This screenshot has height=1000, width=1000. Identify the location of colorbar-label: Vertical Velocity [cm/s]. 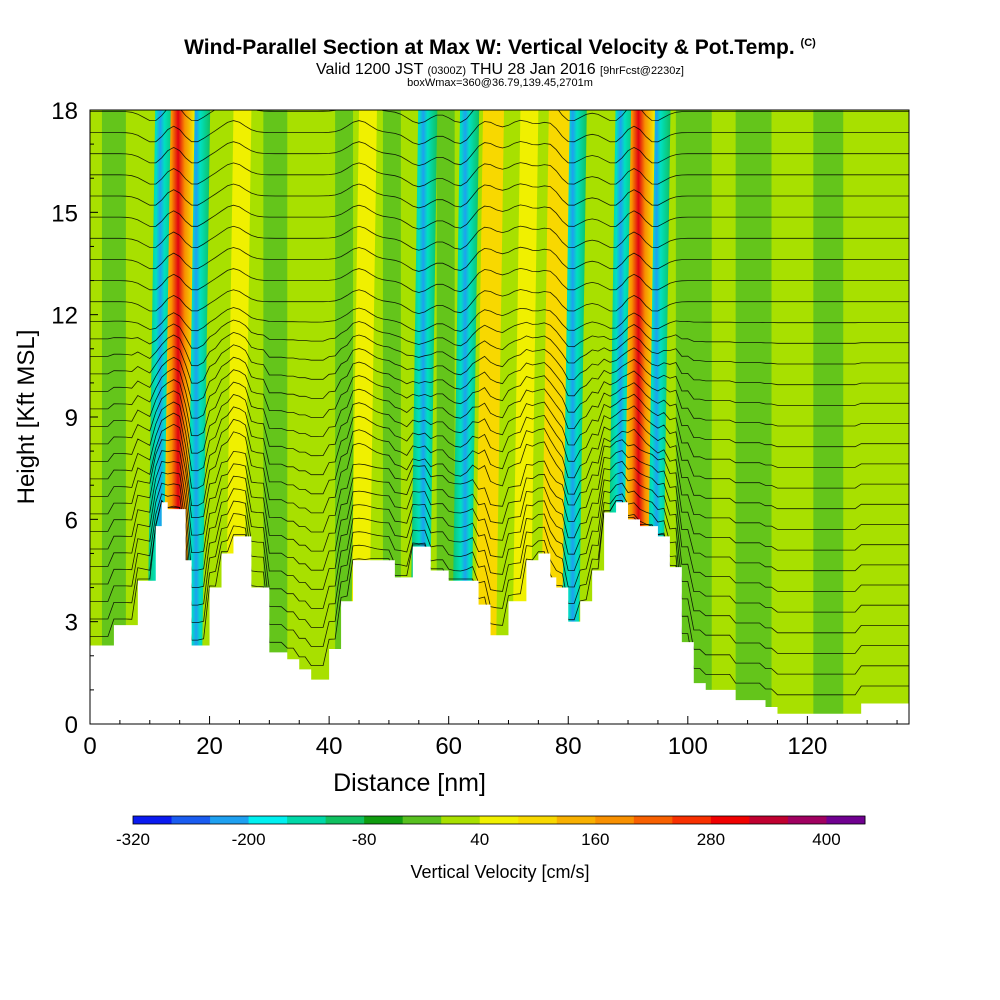
(500, 872).